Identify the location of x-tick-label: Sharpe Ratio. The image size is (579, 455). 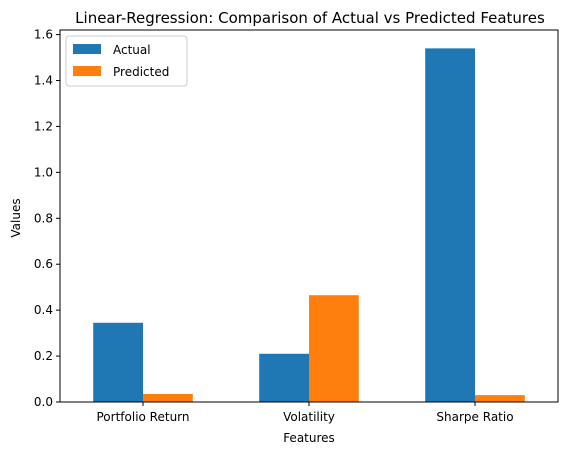
(474, 417).